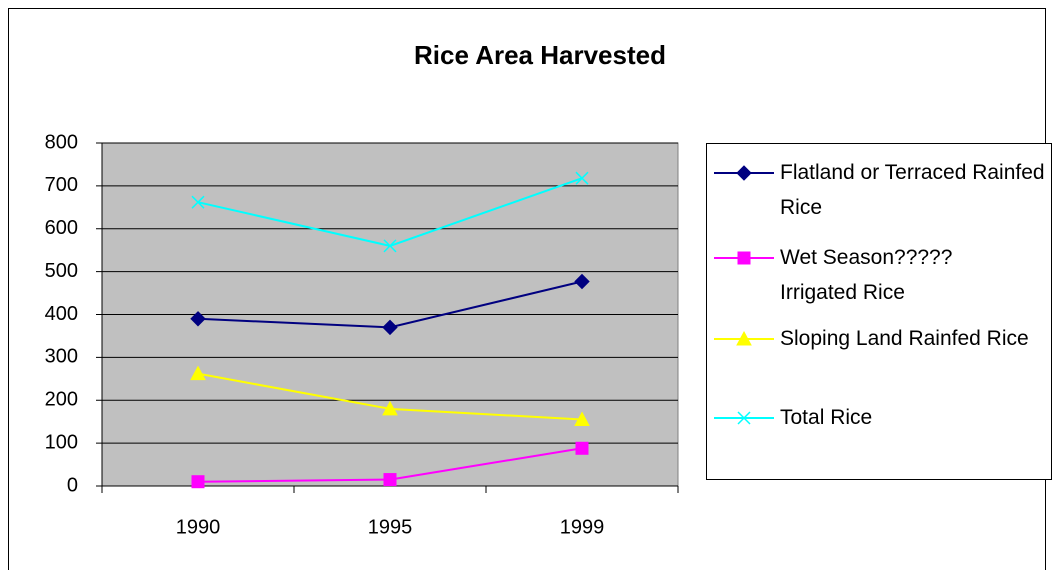  Describe the element at coordinates (390, 527) in the screenshot. I see `x-tick-label: 1995` at that location.